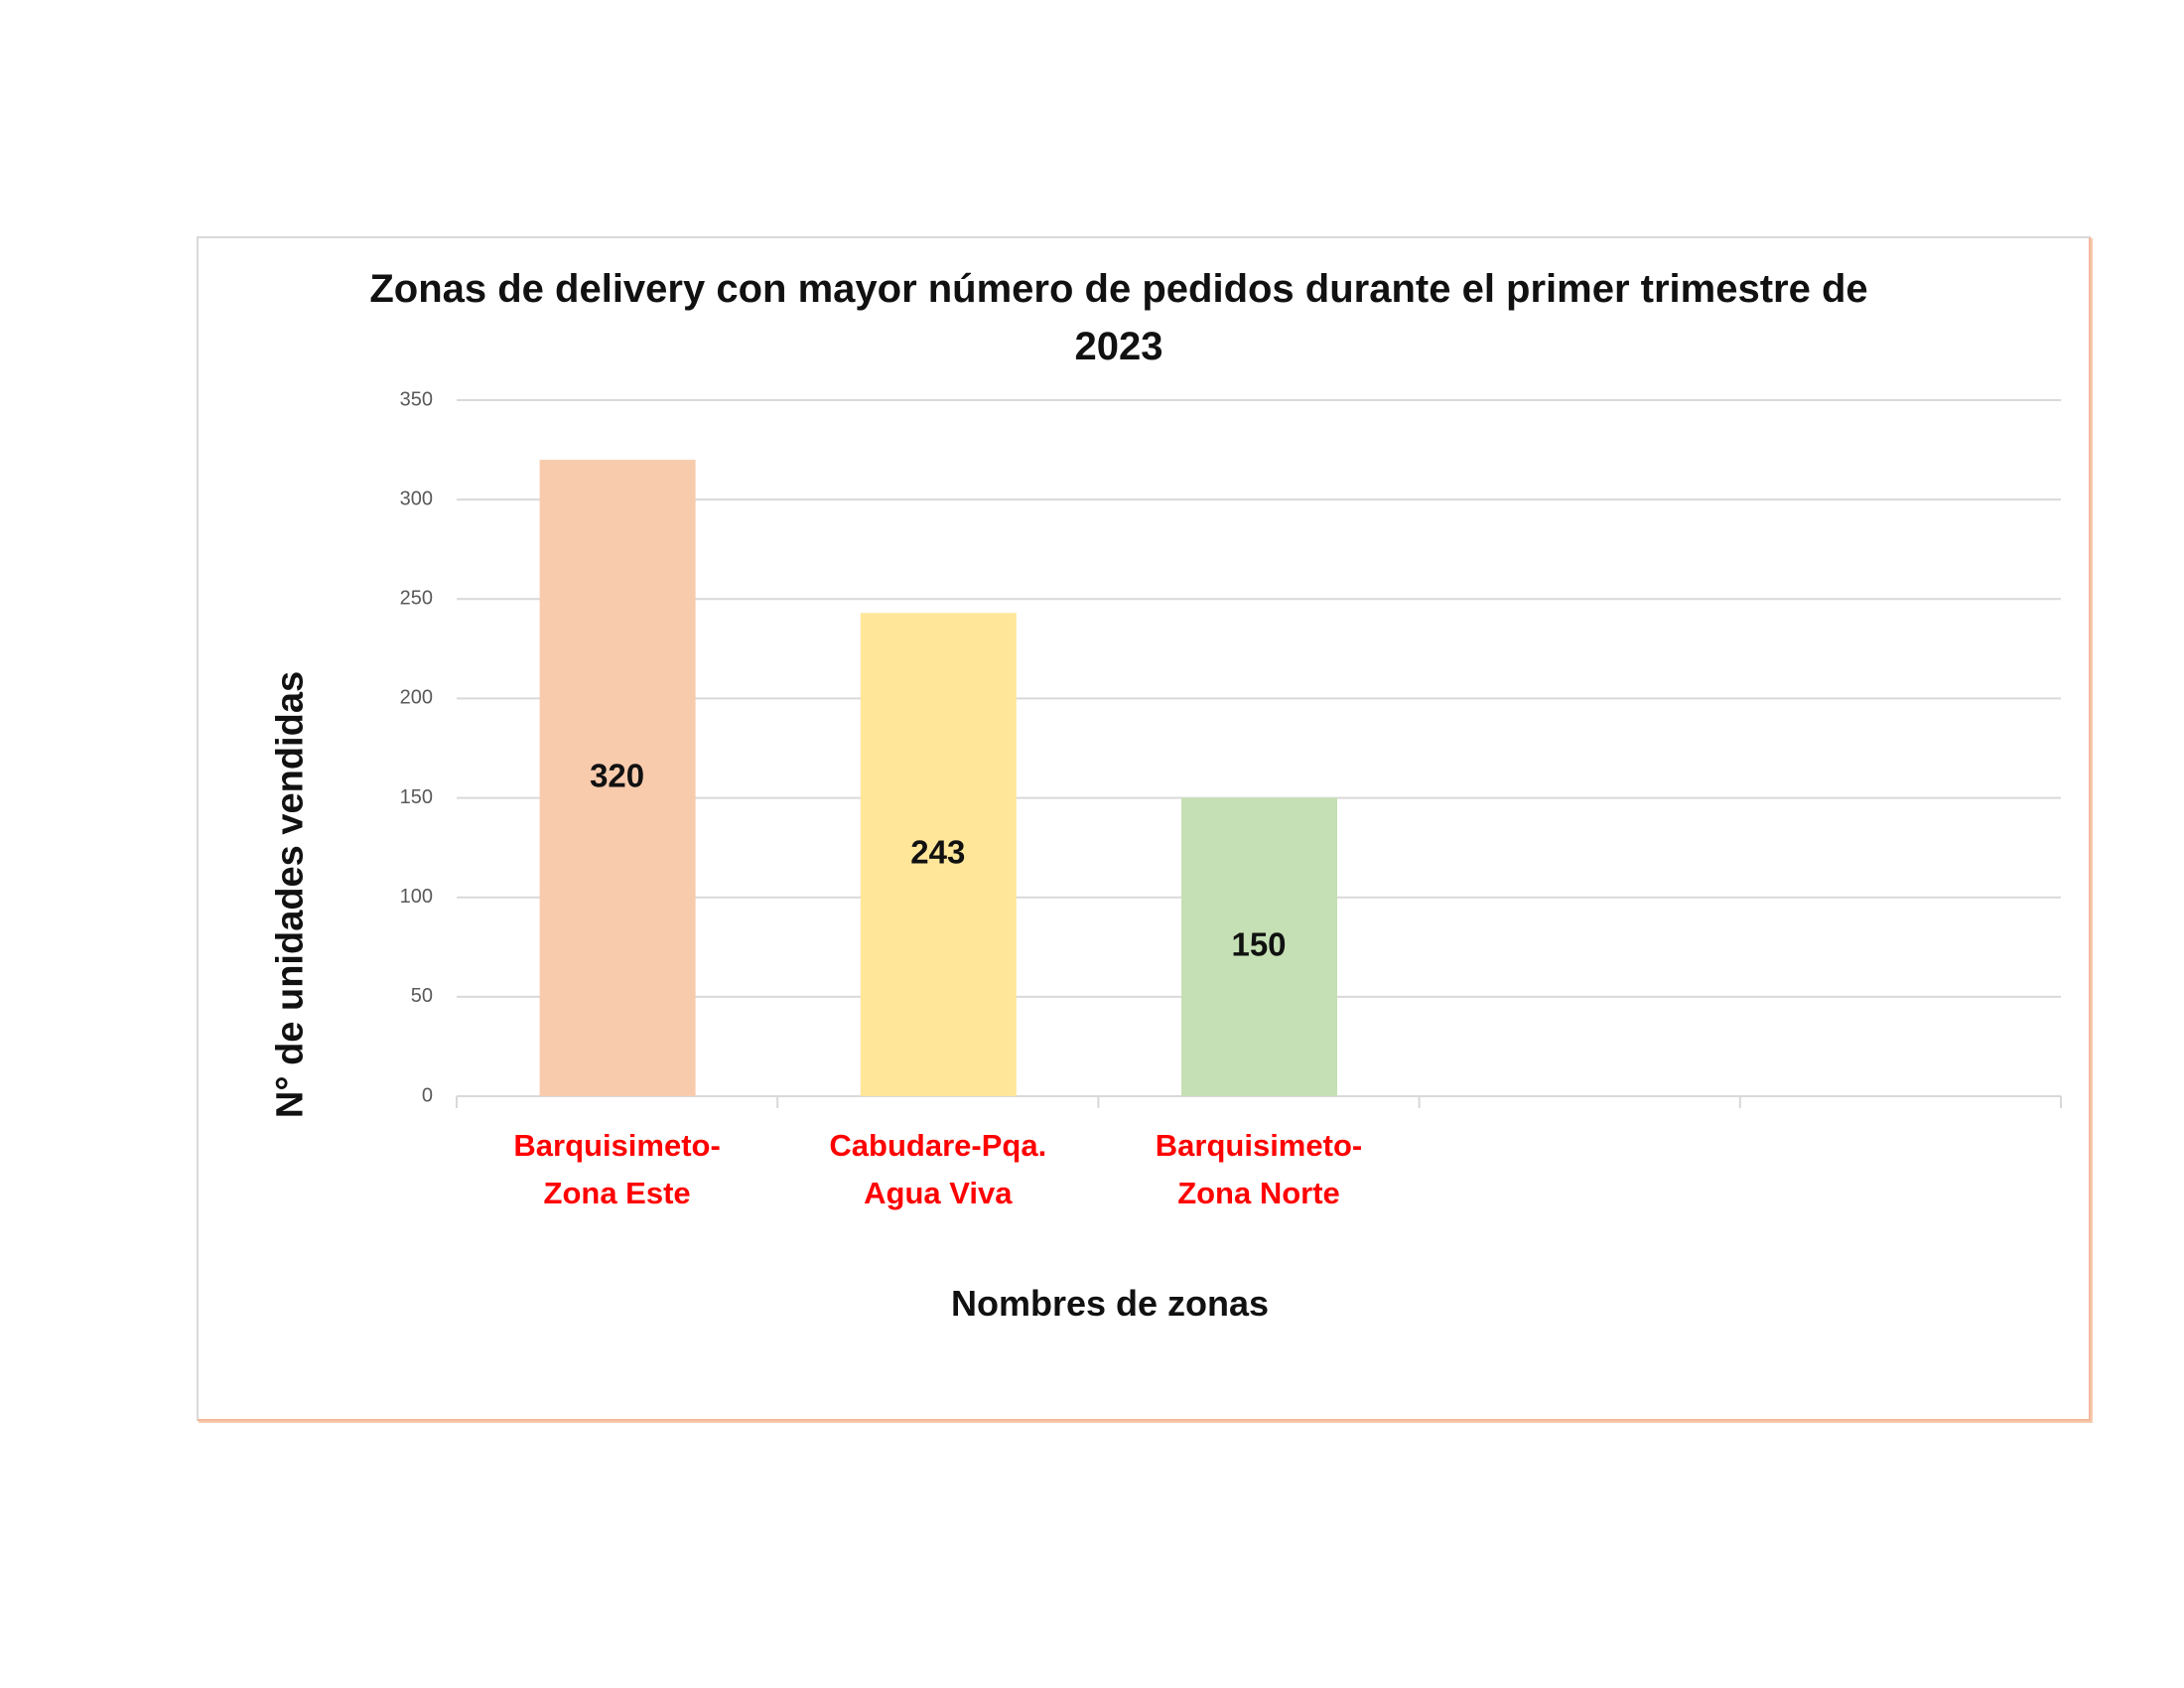 The height and width of the screenshot is (1688, 2184). What do you see at coordinates (1110, 1303) in the screenshot?
I see `x-axis-label: Nombres de zonas` at bounding box center [1110, 1303].